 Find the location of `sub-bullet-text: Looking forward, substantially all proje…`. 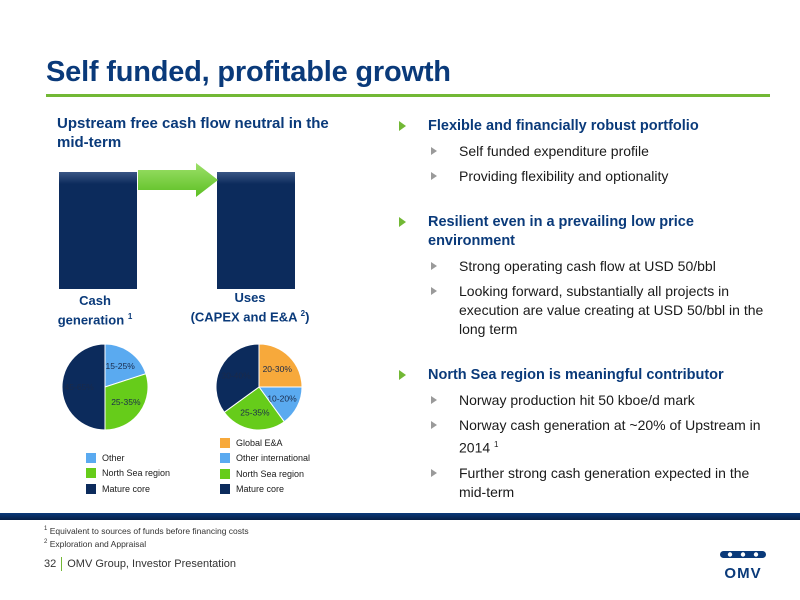

sub-bullet-text: Looking forward, substantially all proje… is located at coordinates (611, 310).